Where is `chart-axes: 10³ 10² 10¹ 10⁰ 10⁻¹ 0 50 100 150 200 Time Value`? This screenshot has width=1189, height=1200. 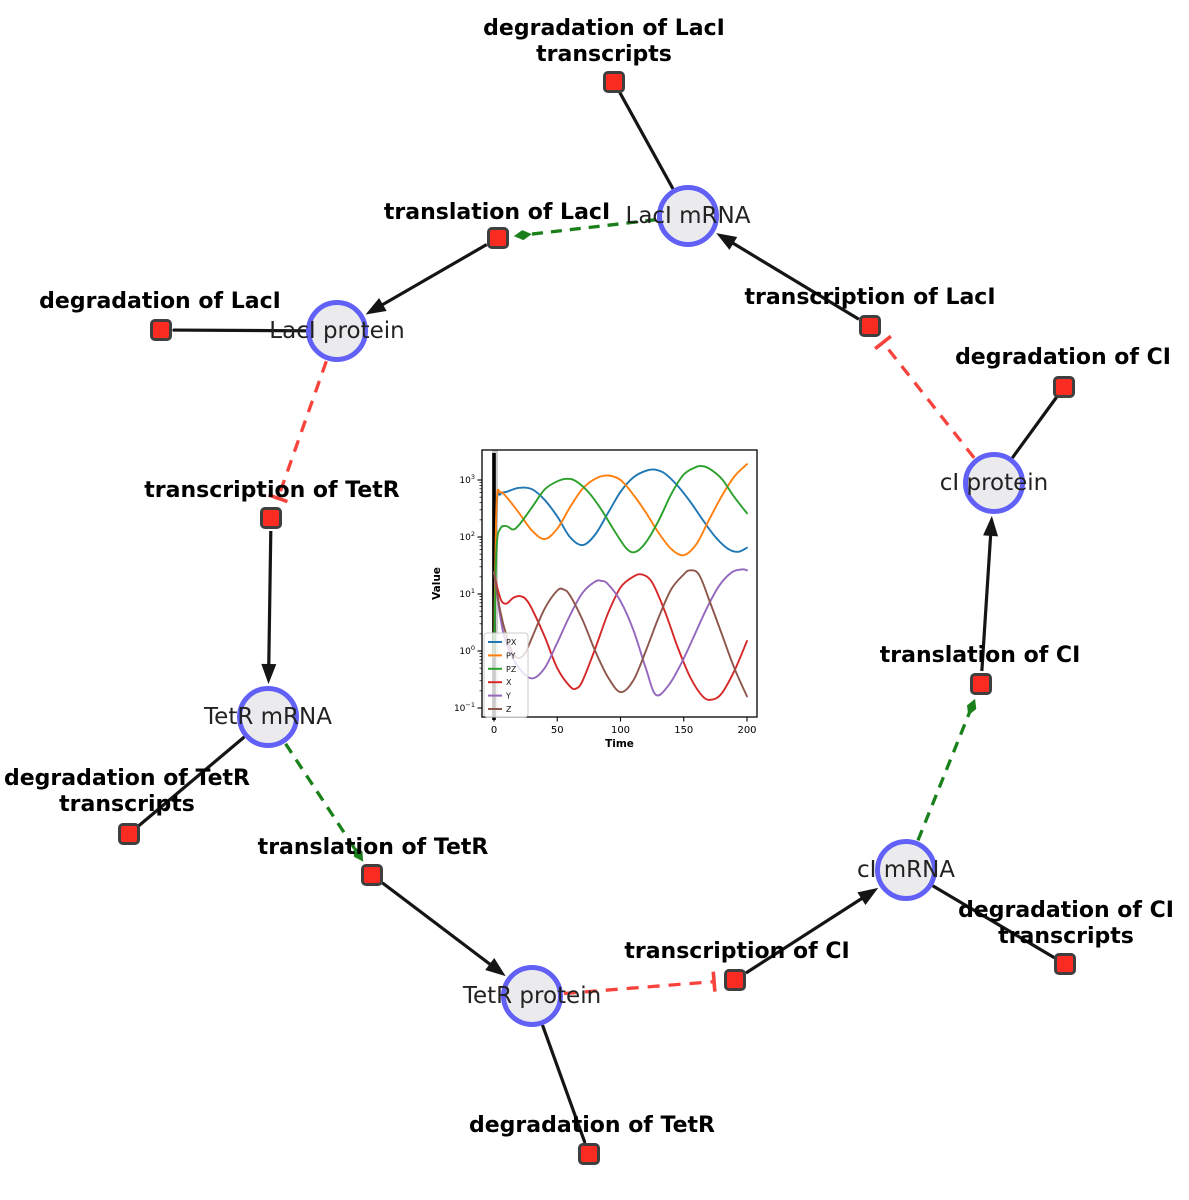
chart-axes: 10³ 10² 10¹ 10⁰ 10⁻¹ 0 50 100 150 200 Time Value is located at coordinates (594, 599).